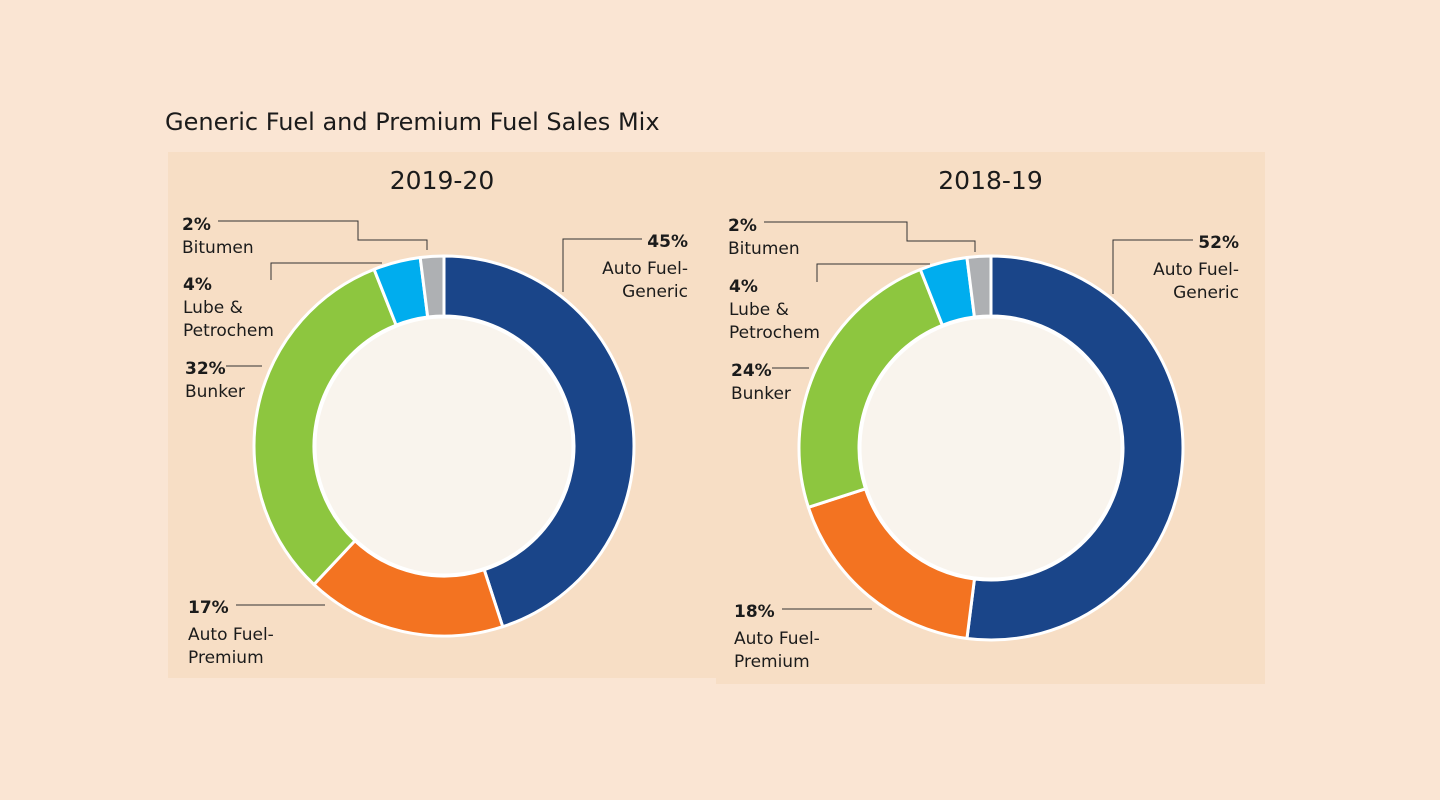 The height and width of the screenshot is (800, 1440). What do you see at coordinates (205, 369) in the screenshot?
I see `label-percent: 32%` at bounding box center [205, 369].